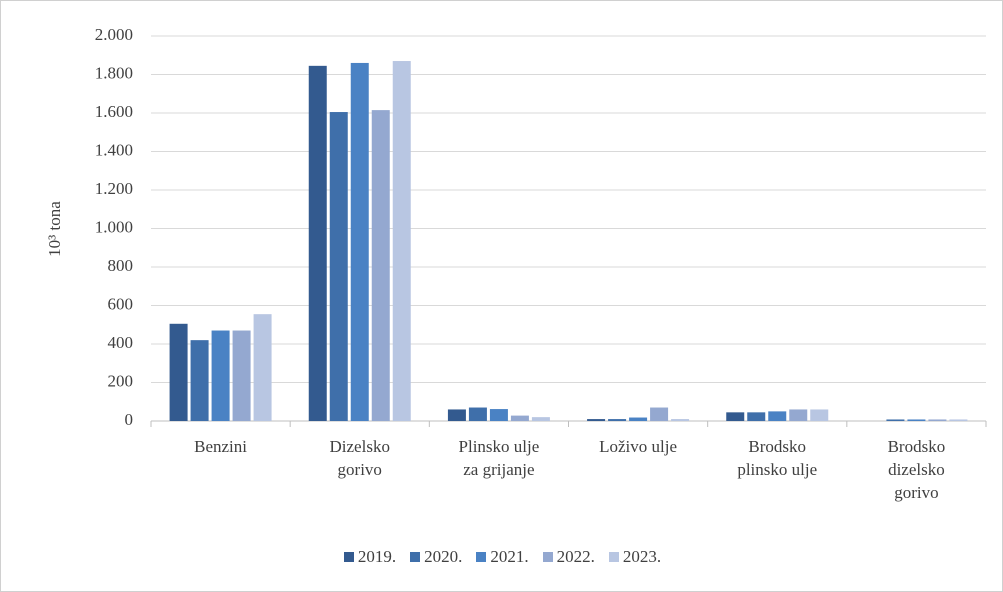  What do you see at coordinates (499, 458) in the screenshot?
I see `x-tick-label: Plinsko ulje za grijanje` at bounding box center [499, 458].